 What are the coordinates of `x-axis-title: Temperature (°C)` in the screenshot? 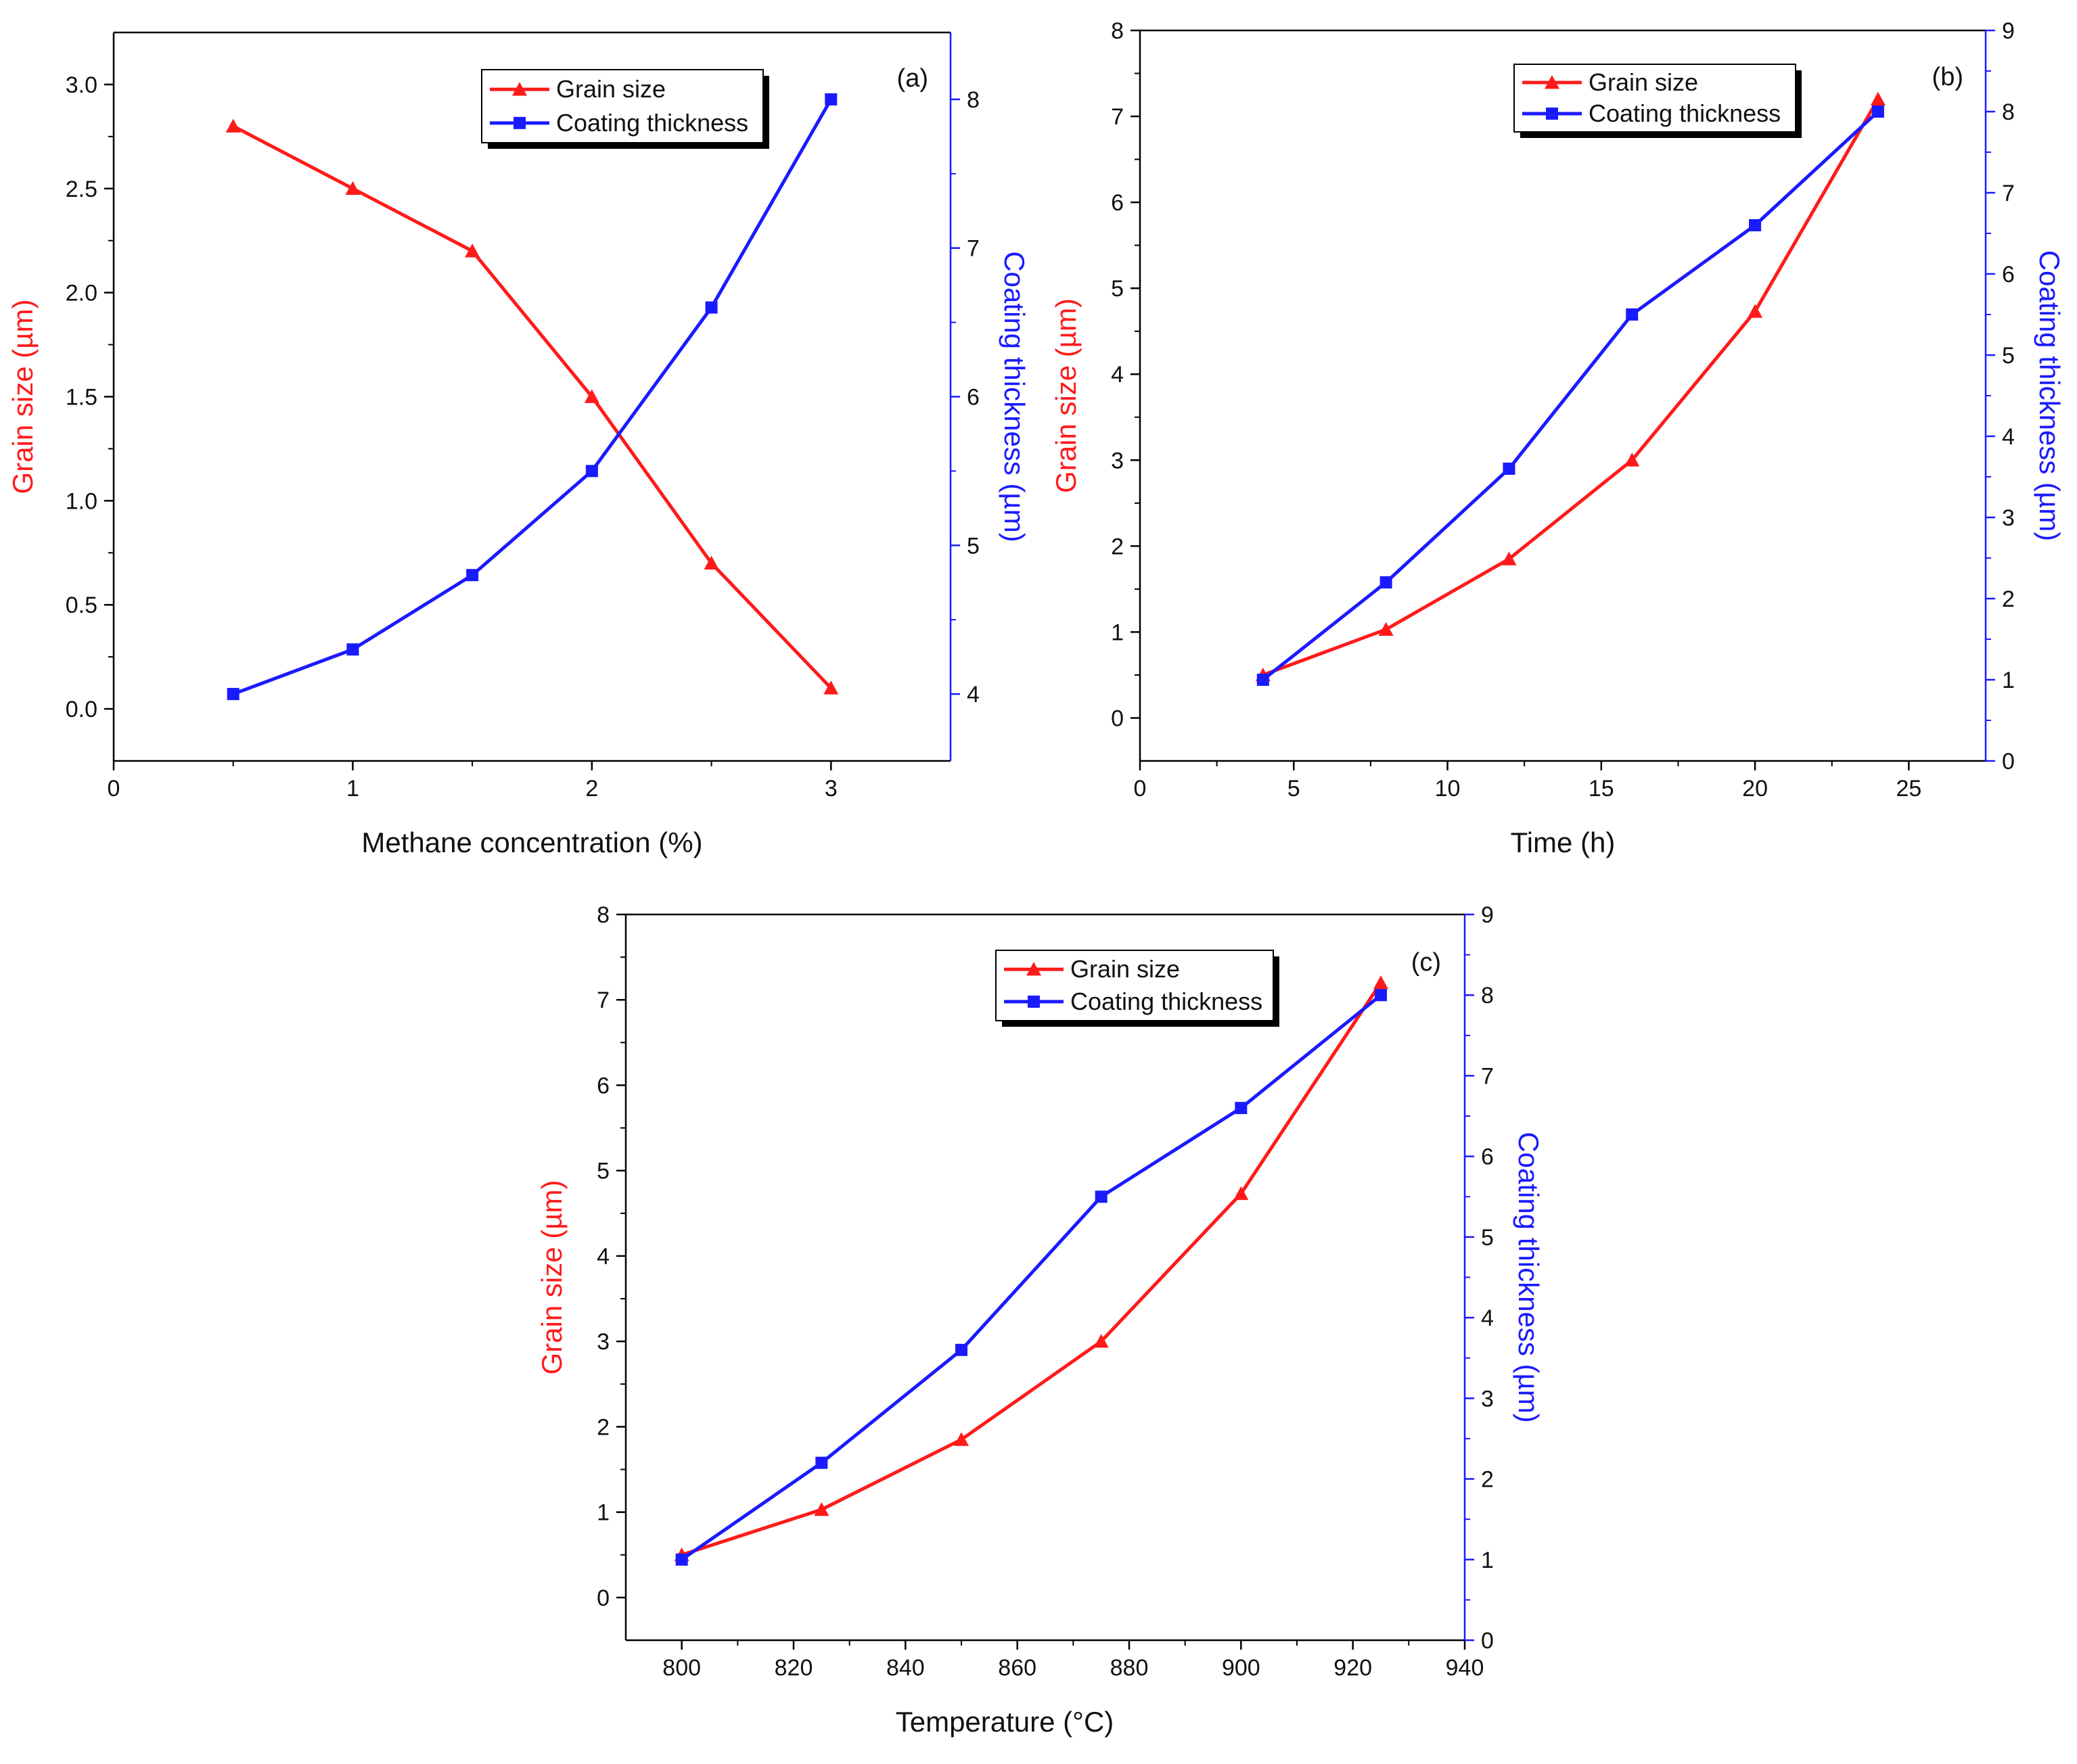 It's located at (1005, 1722).